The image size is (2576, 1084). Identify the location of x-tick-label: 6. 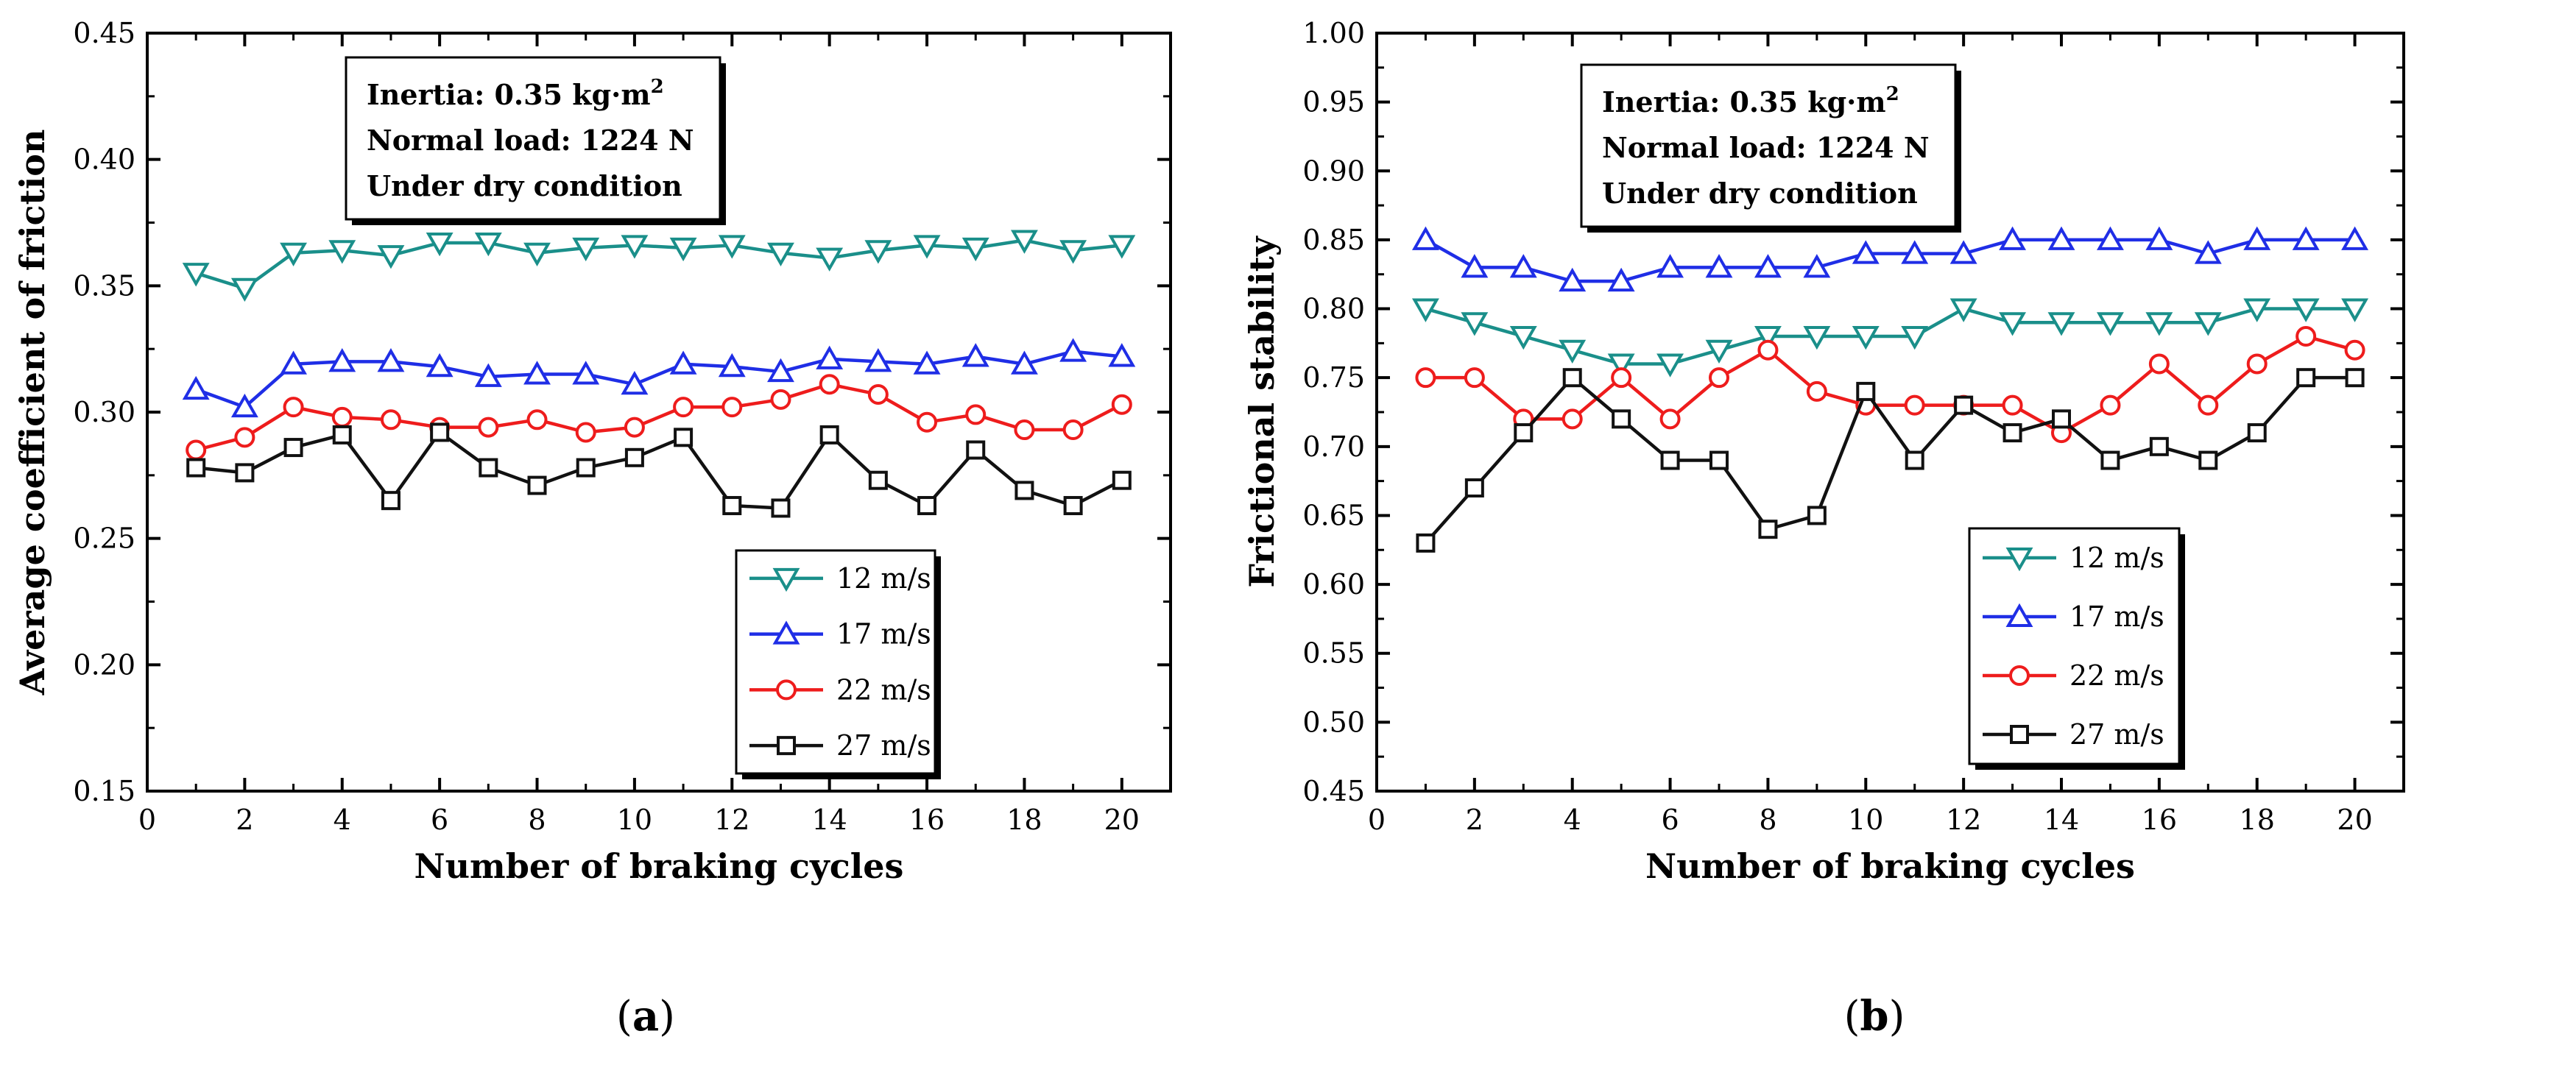
(1670, 820).